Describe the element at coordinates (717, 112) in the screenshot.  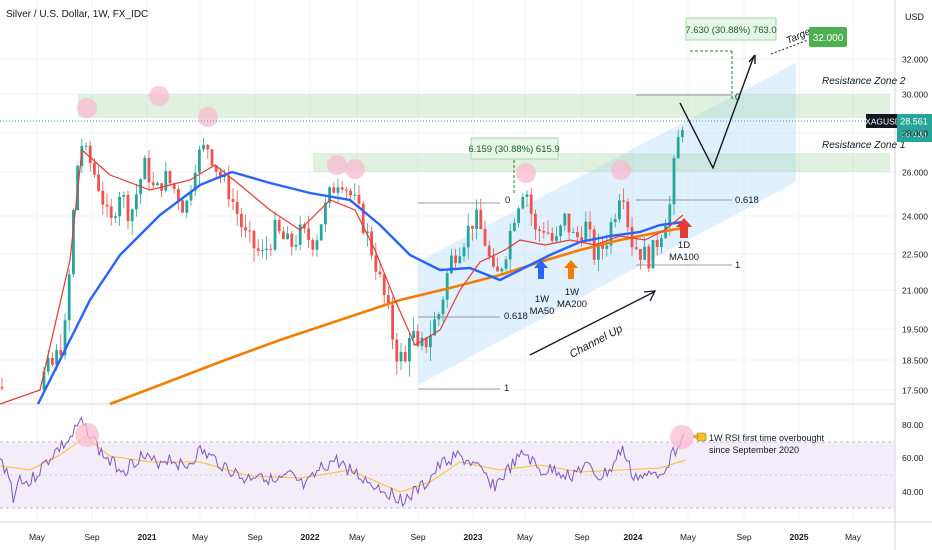
I see `projection-path` at that location.